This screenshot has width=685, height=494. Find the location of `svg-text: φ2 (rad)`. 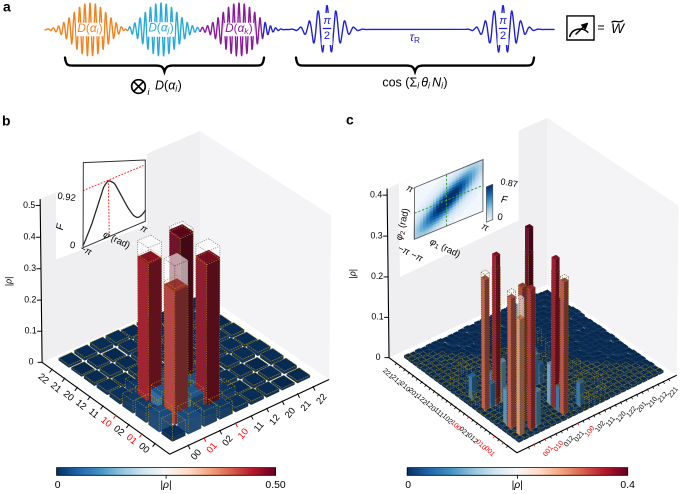

svg-text: φ2 (rad) is located at coordinates (403, 224).